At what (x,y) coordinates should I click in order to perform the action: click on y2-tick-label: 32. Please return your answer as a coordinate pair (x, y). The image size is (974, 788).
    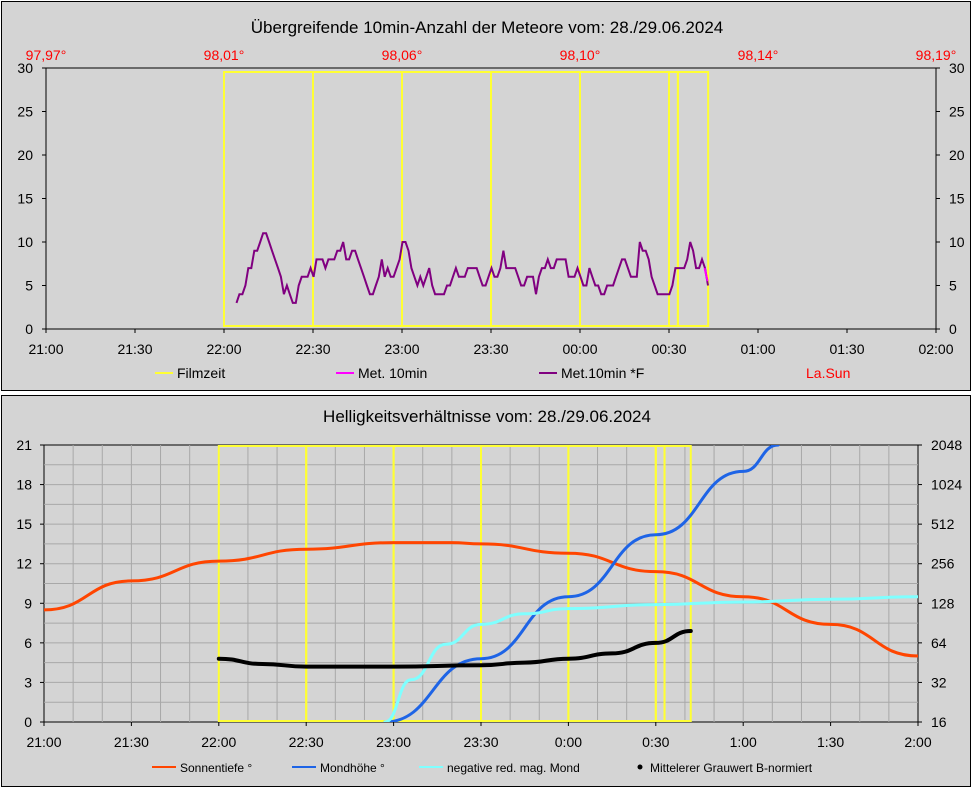
    Looking at the image, I should click on (939, 682).